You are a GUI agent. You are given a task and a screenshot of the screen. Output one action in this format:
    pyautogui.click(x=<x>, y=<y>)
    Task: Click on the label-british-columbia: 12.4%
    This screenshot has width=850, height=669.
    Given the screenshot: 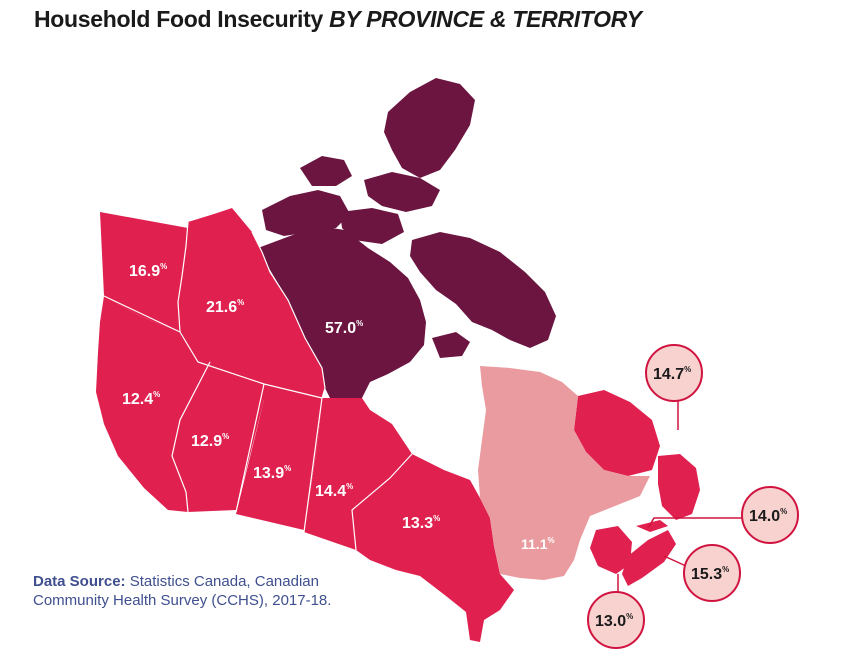 What is the action you would take?
    pyautogui.click(x=141, y=399)
    